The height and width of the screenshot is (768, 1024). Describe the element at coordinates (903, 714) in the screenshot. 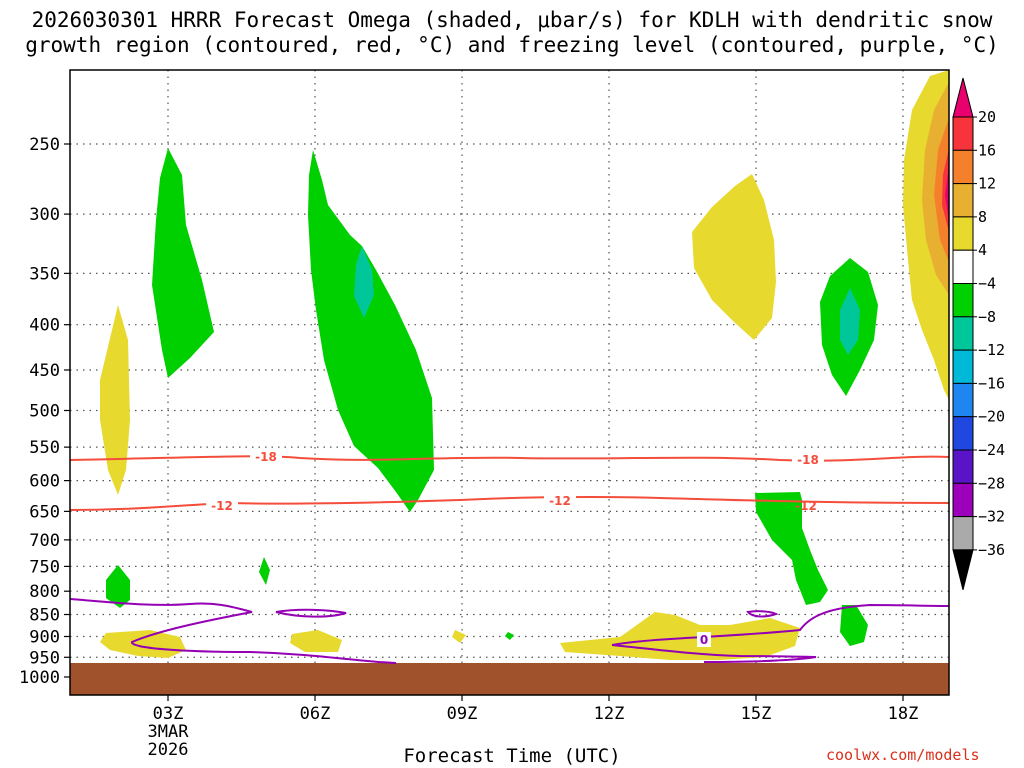

I see `x-tick-label: 18Z` at that location.